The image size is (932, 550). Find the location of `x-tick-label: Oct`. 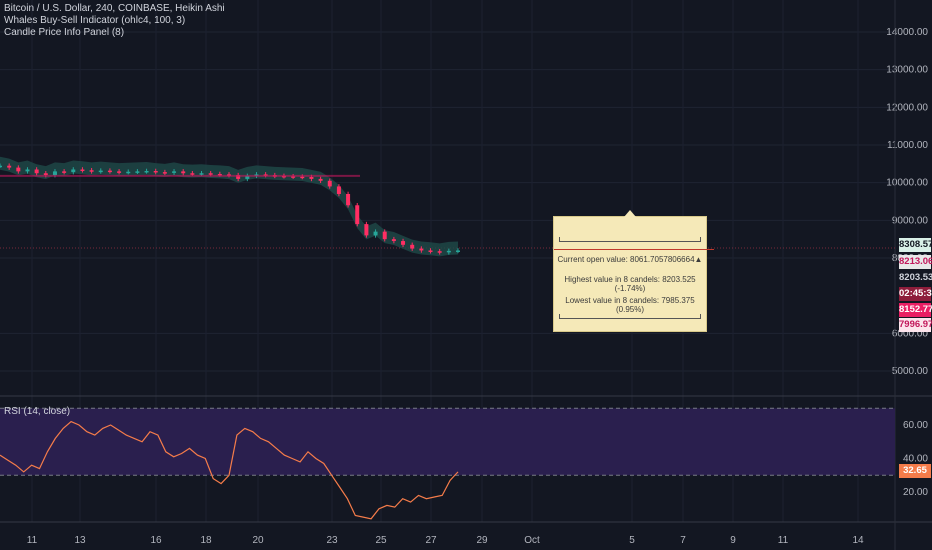

x-tick-label: Oct is located at coordinates (532, 540).